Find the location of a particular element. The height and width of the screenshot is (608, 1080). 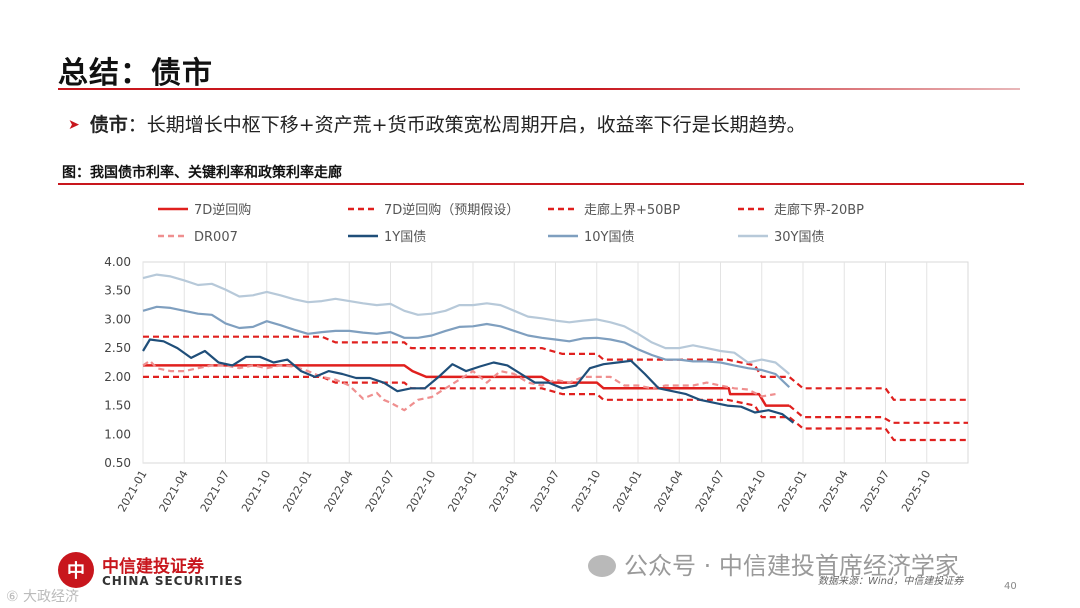

legend-label-upper: 走廊上界+50BP is located at coordinates (632, 210).